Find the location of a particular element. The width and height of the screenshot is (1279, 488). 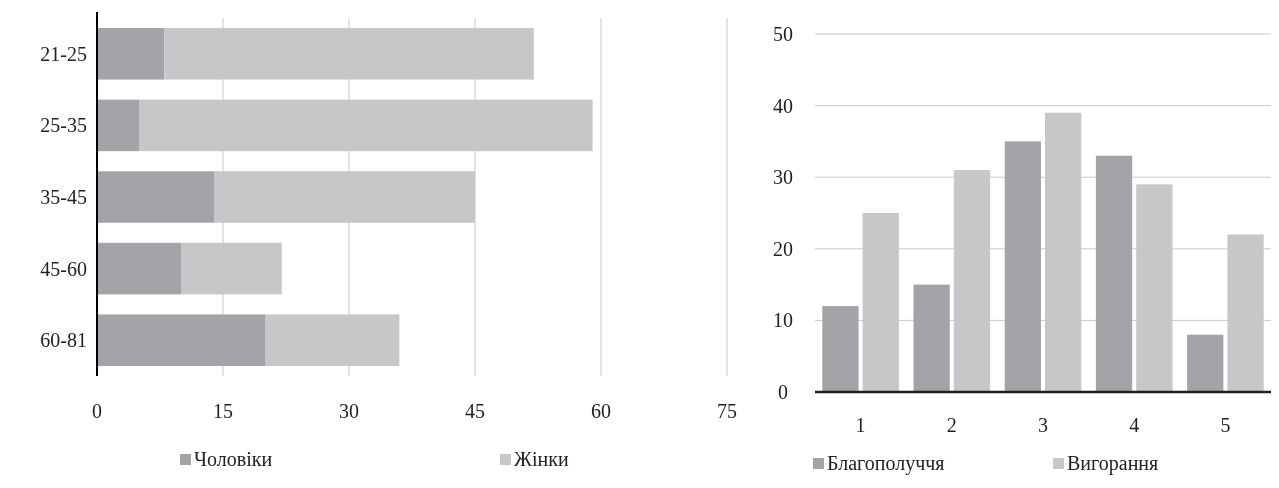

y-tick-label: 0 is located at coordinates (783, 392).